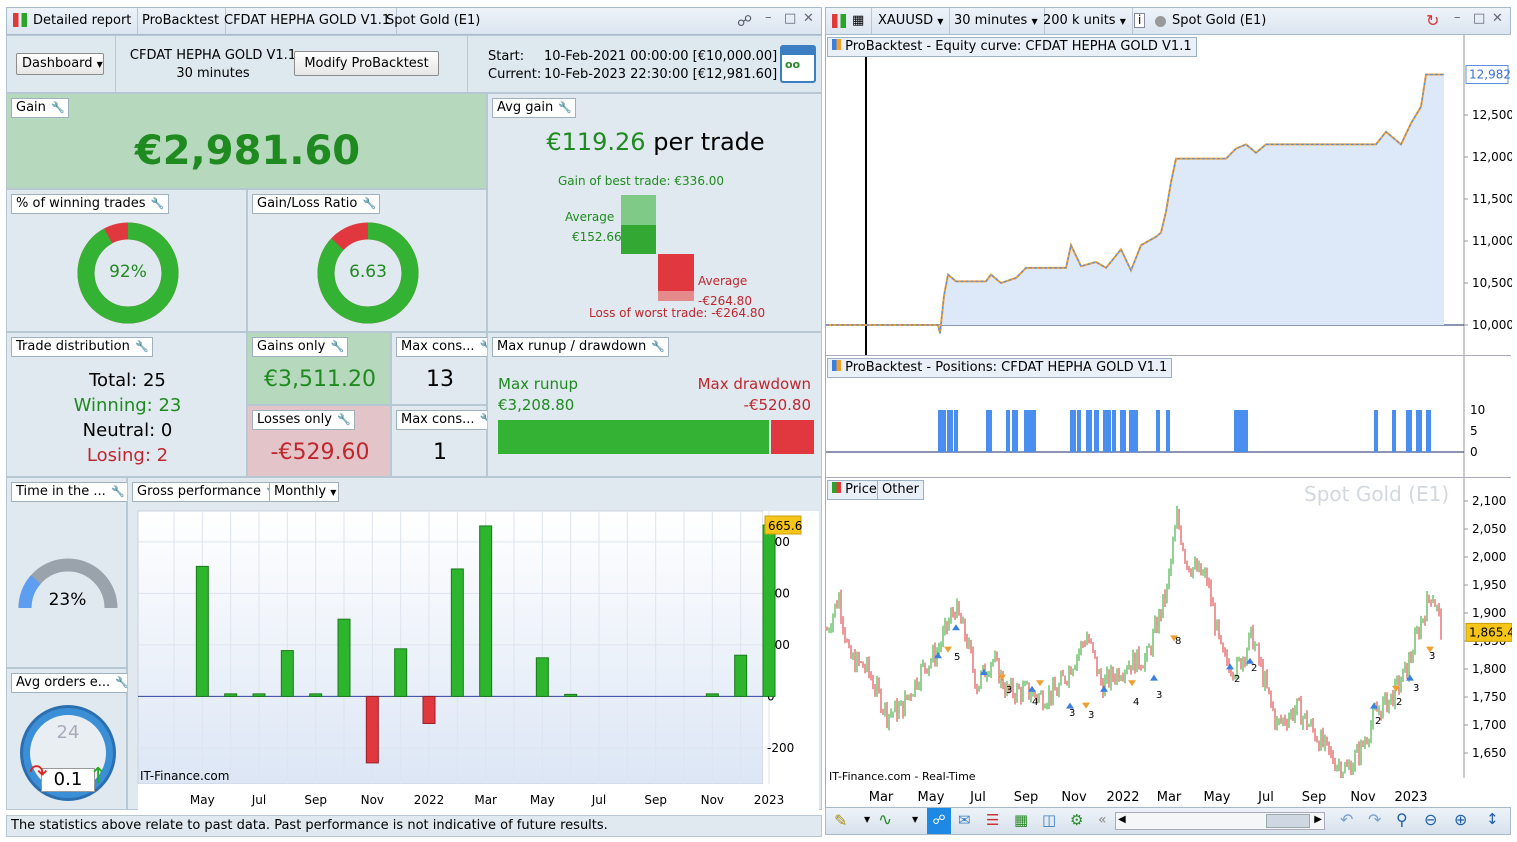  What do you see at coordinates (661, 74) in the screenshot?
I see `current-value: 10-Feb-2023 22:30:00 [€12,981.60]` at bounding box center [661, 74].